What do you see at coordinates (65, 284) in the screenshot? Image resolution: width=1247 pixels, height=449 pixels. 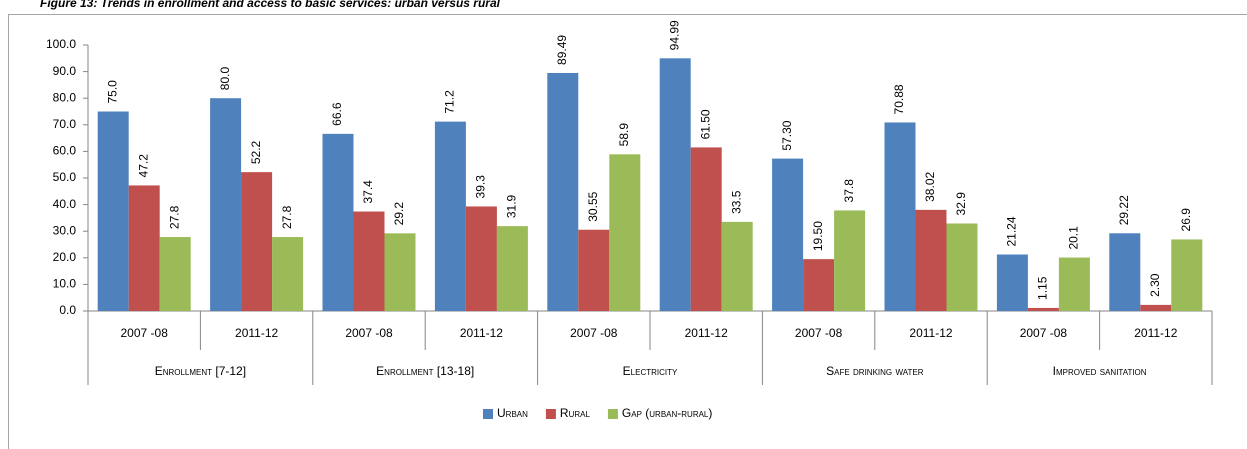 I see `y-tick-label: 10.0` at bounding box center [65, 284].